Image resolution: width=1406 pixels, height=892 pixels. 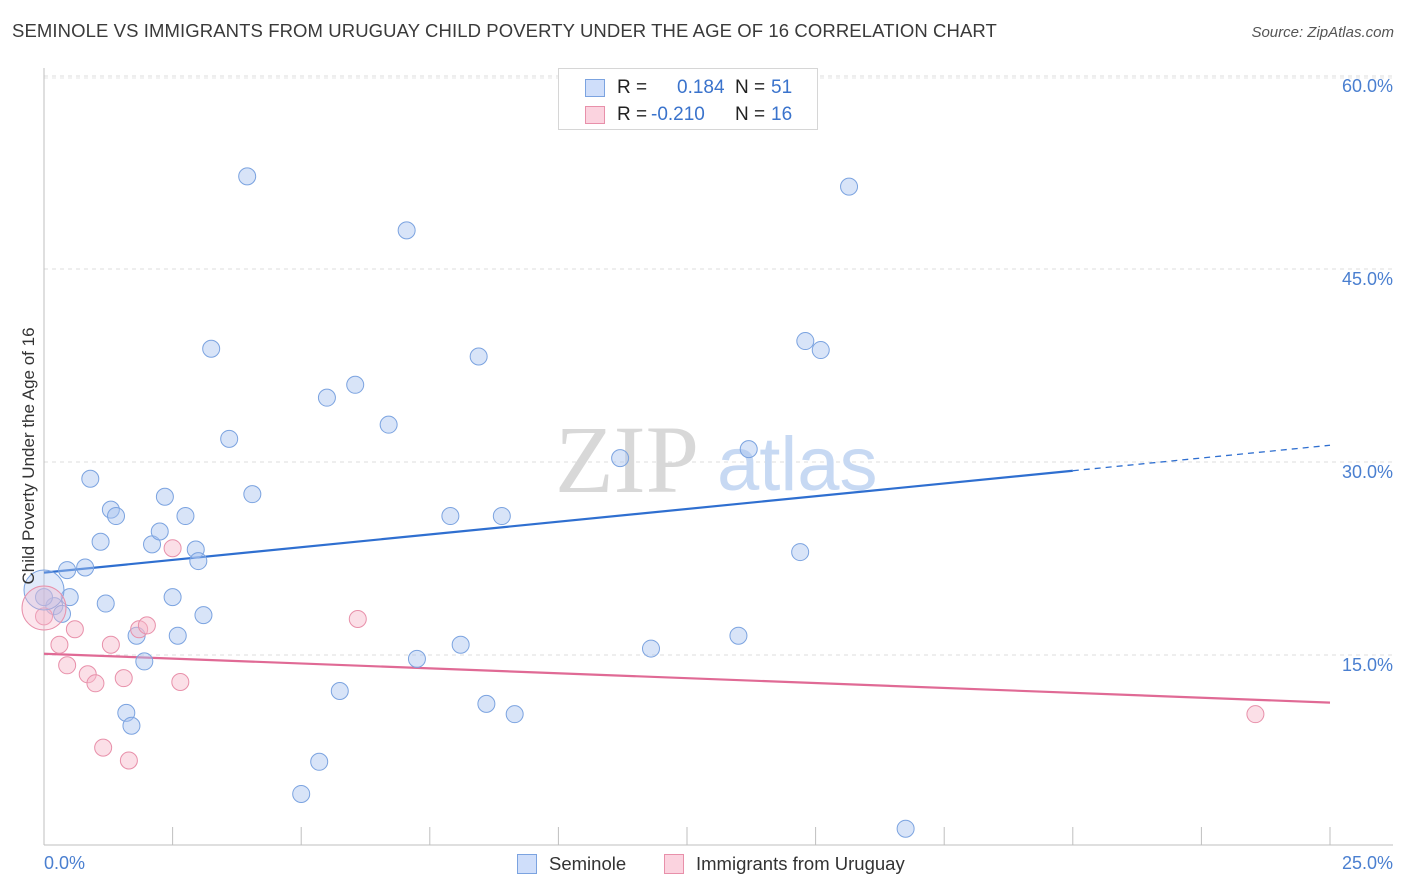 I want to click on y-tick-label: 60.0%, so click(x=1367, y=86).